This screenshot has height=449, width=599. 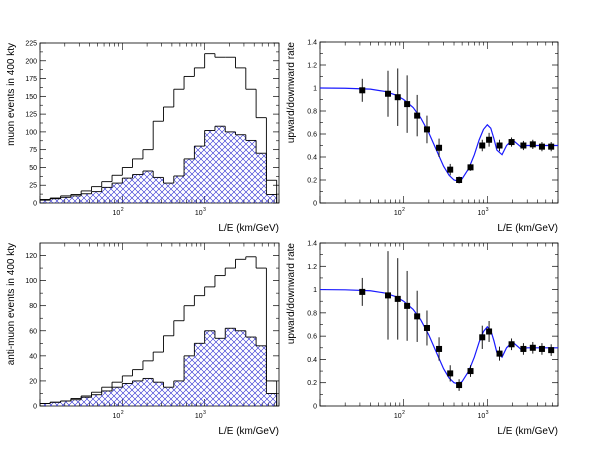 What do you see at coordinates (31, 44) in the screenshot?
I see `y-tick-label: 225` at bounding box center [31, 44].